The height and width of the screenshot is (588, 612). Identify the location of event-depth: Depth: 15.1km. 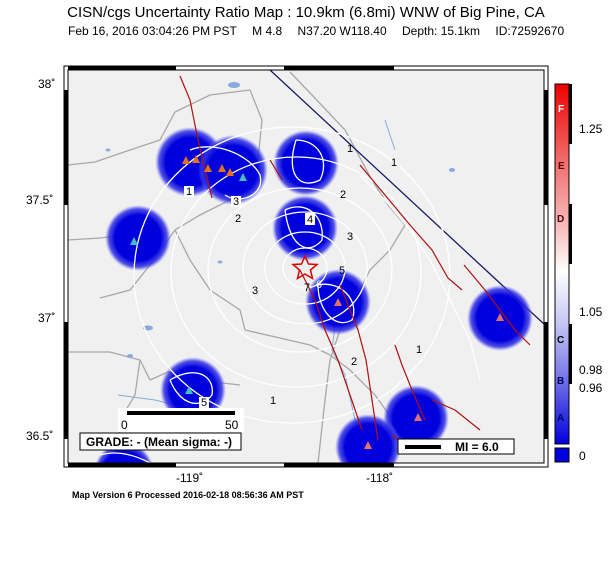
(441, 31).